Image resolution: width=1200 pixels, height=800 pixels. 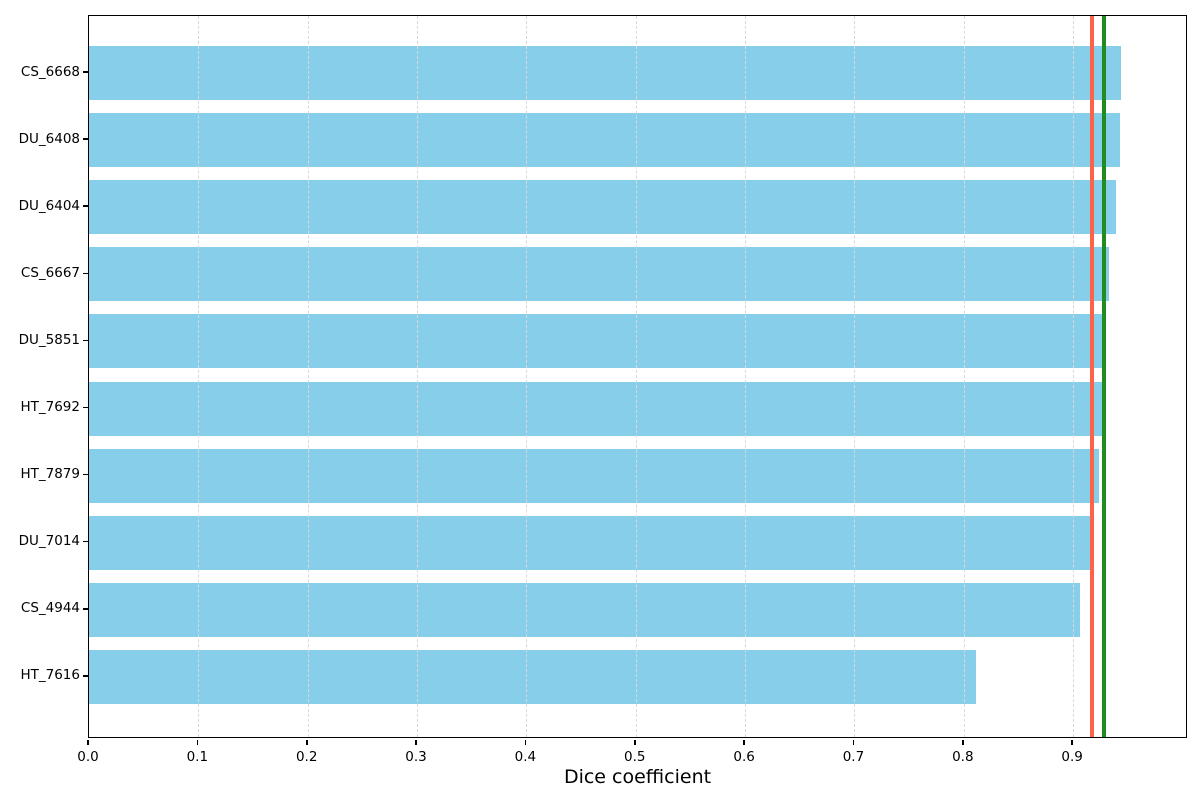 I want to click on x-tick-0.2, so click(x=306, y=742).